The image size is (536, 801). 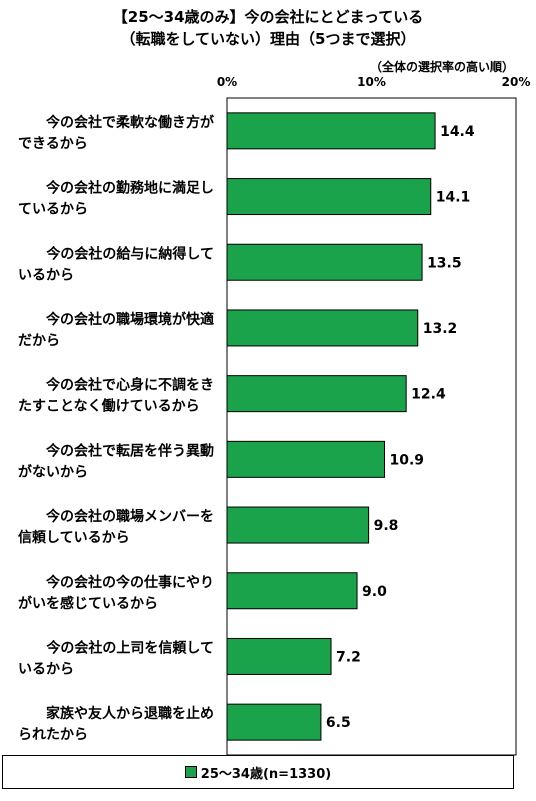 I want to click on value-label: 14.1, so click(x=453, y=198).